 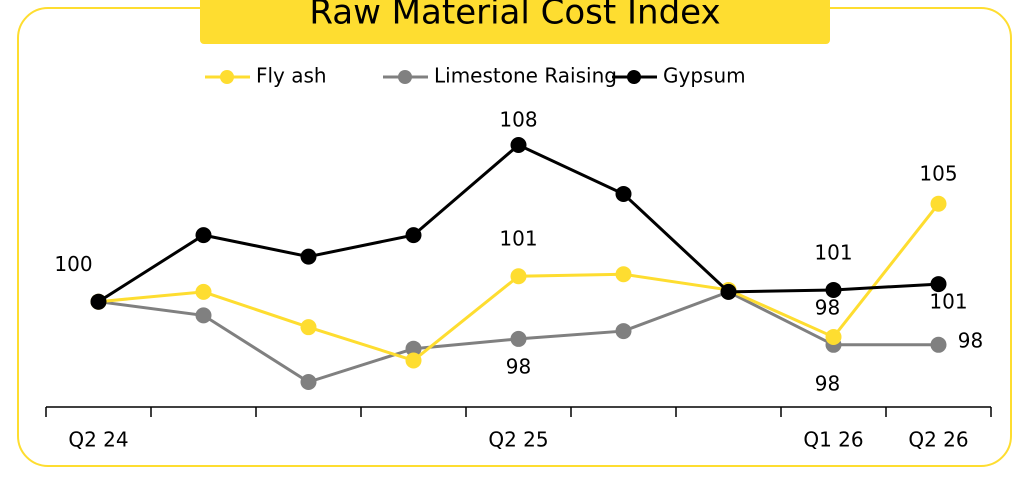 What do you see at coordinates (514, 16) in the screenshot?
I see `chart-title: Raw Material Cost Index` at bounding box center [514, 16].